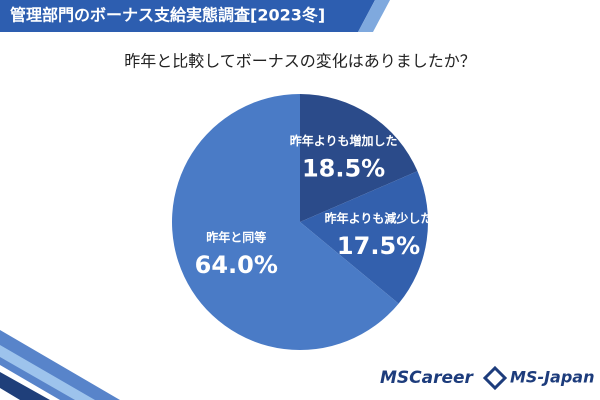 This screenshot has height=400, width=600. What do you see at coordinates (379, 218) in the screenshot?
I see `slice-label: 昨年よりも減少した` at bounding box center [379, 218].